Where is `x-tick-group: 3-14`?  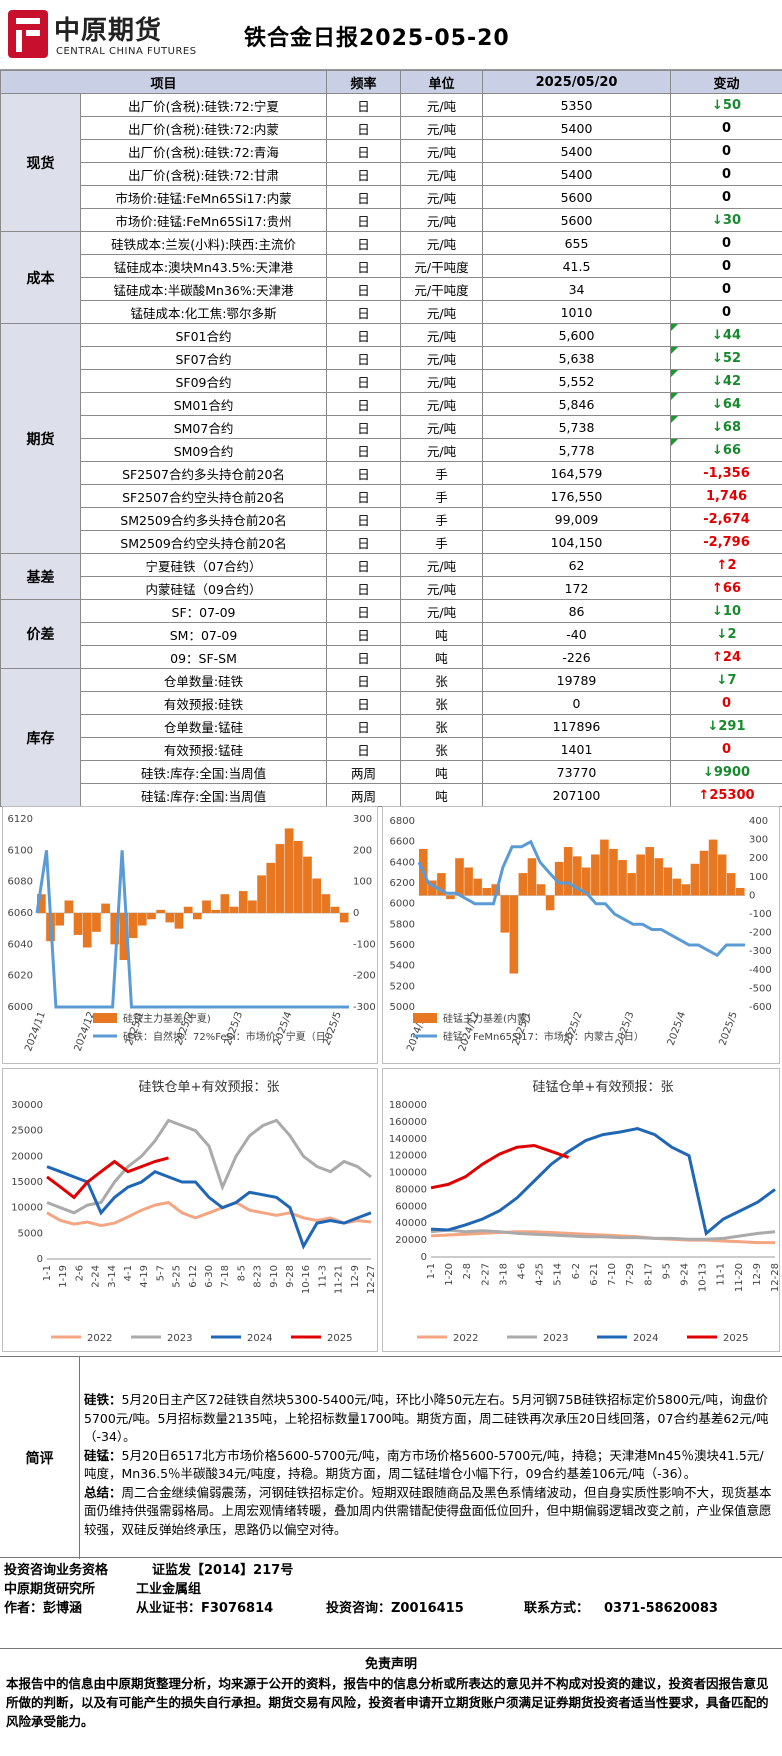 x-tick-group: 3-14 is located at coordinates (112, 1276).